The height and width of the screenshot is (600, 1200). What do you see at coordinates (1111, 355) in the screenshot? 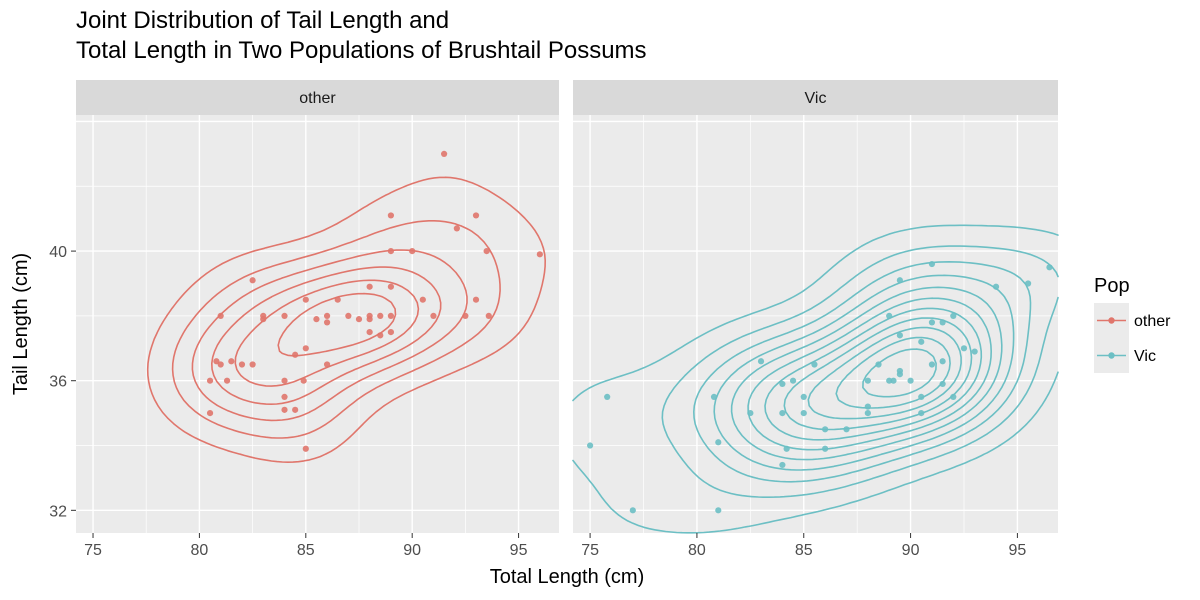
I see `legend-point-vic` at bounding box center [1111, 355].